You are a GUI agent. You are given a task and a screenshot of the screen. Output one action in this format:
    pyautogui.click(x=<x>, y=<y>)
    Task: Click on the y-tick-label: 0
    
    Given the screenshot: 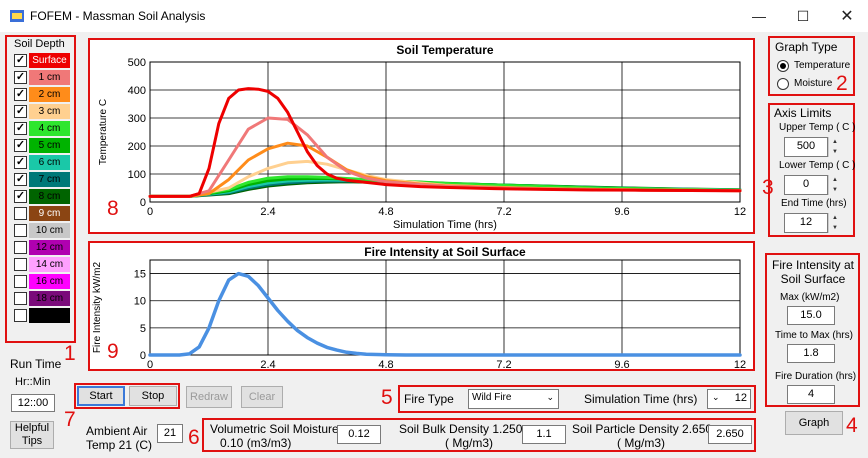 What is the action you would take?
    pyautogui.click(x=143, y=203)
    